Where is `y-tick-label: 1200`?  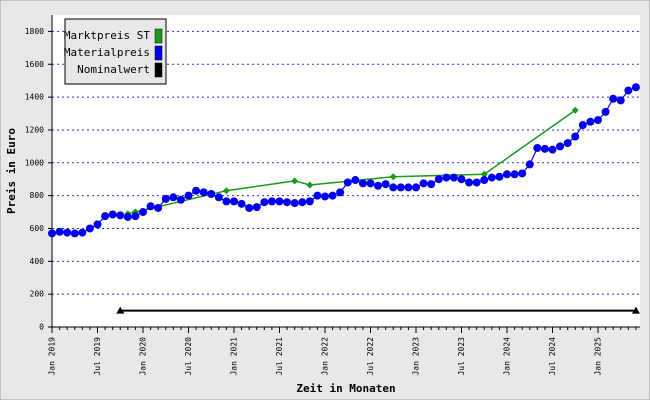
y-tick-label: 1200 is located at coordinates (34, 129).